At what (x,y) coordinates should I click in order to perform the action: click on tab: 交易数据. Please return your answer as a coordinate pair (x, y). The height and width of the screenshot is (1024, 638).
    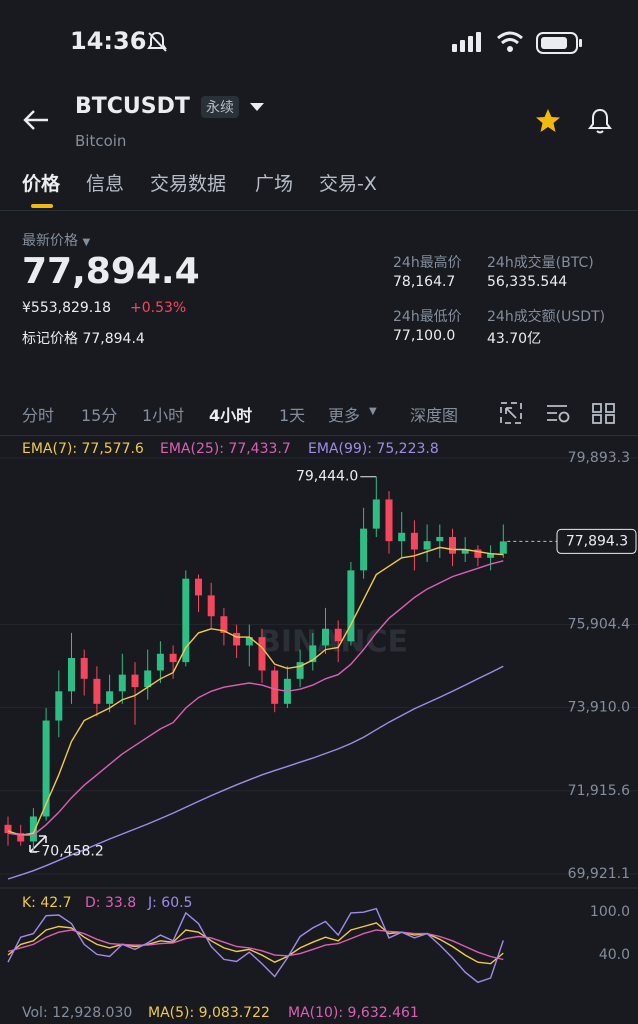
    Looking at the image, I should click on (188, 184).